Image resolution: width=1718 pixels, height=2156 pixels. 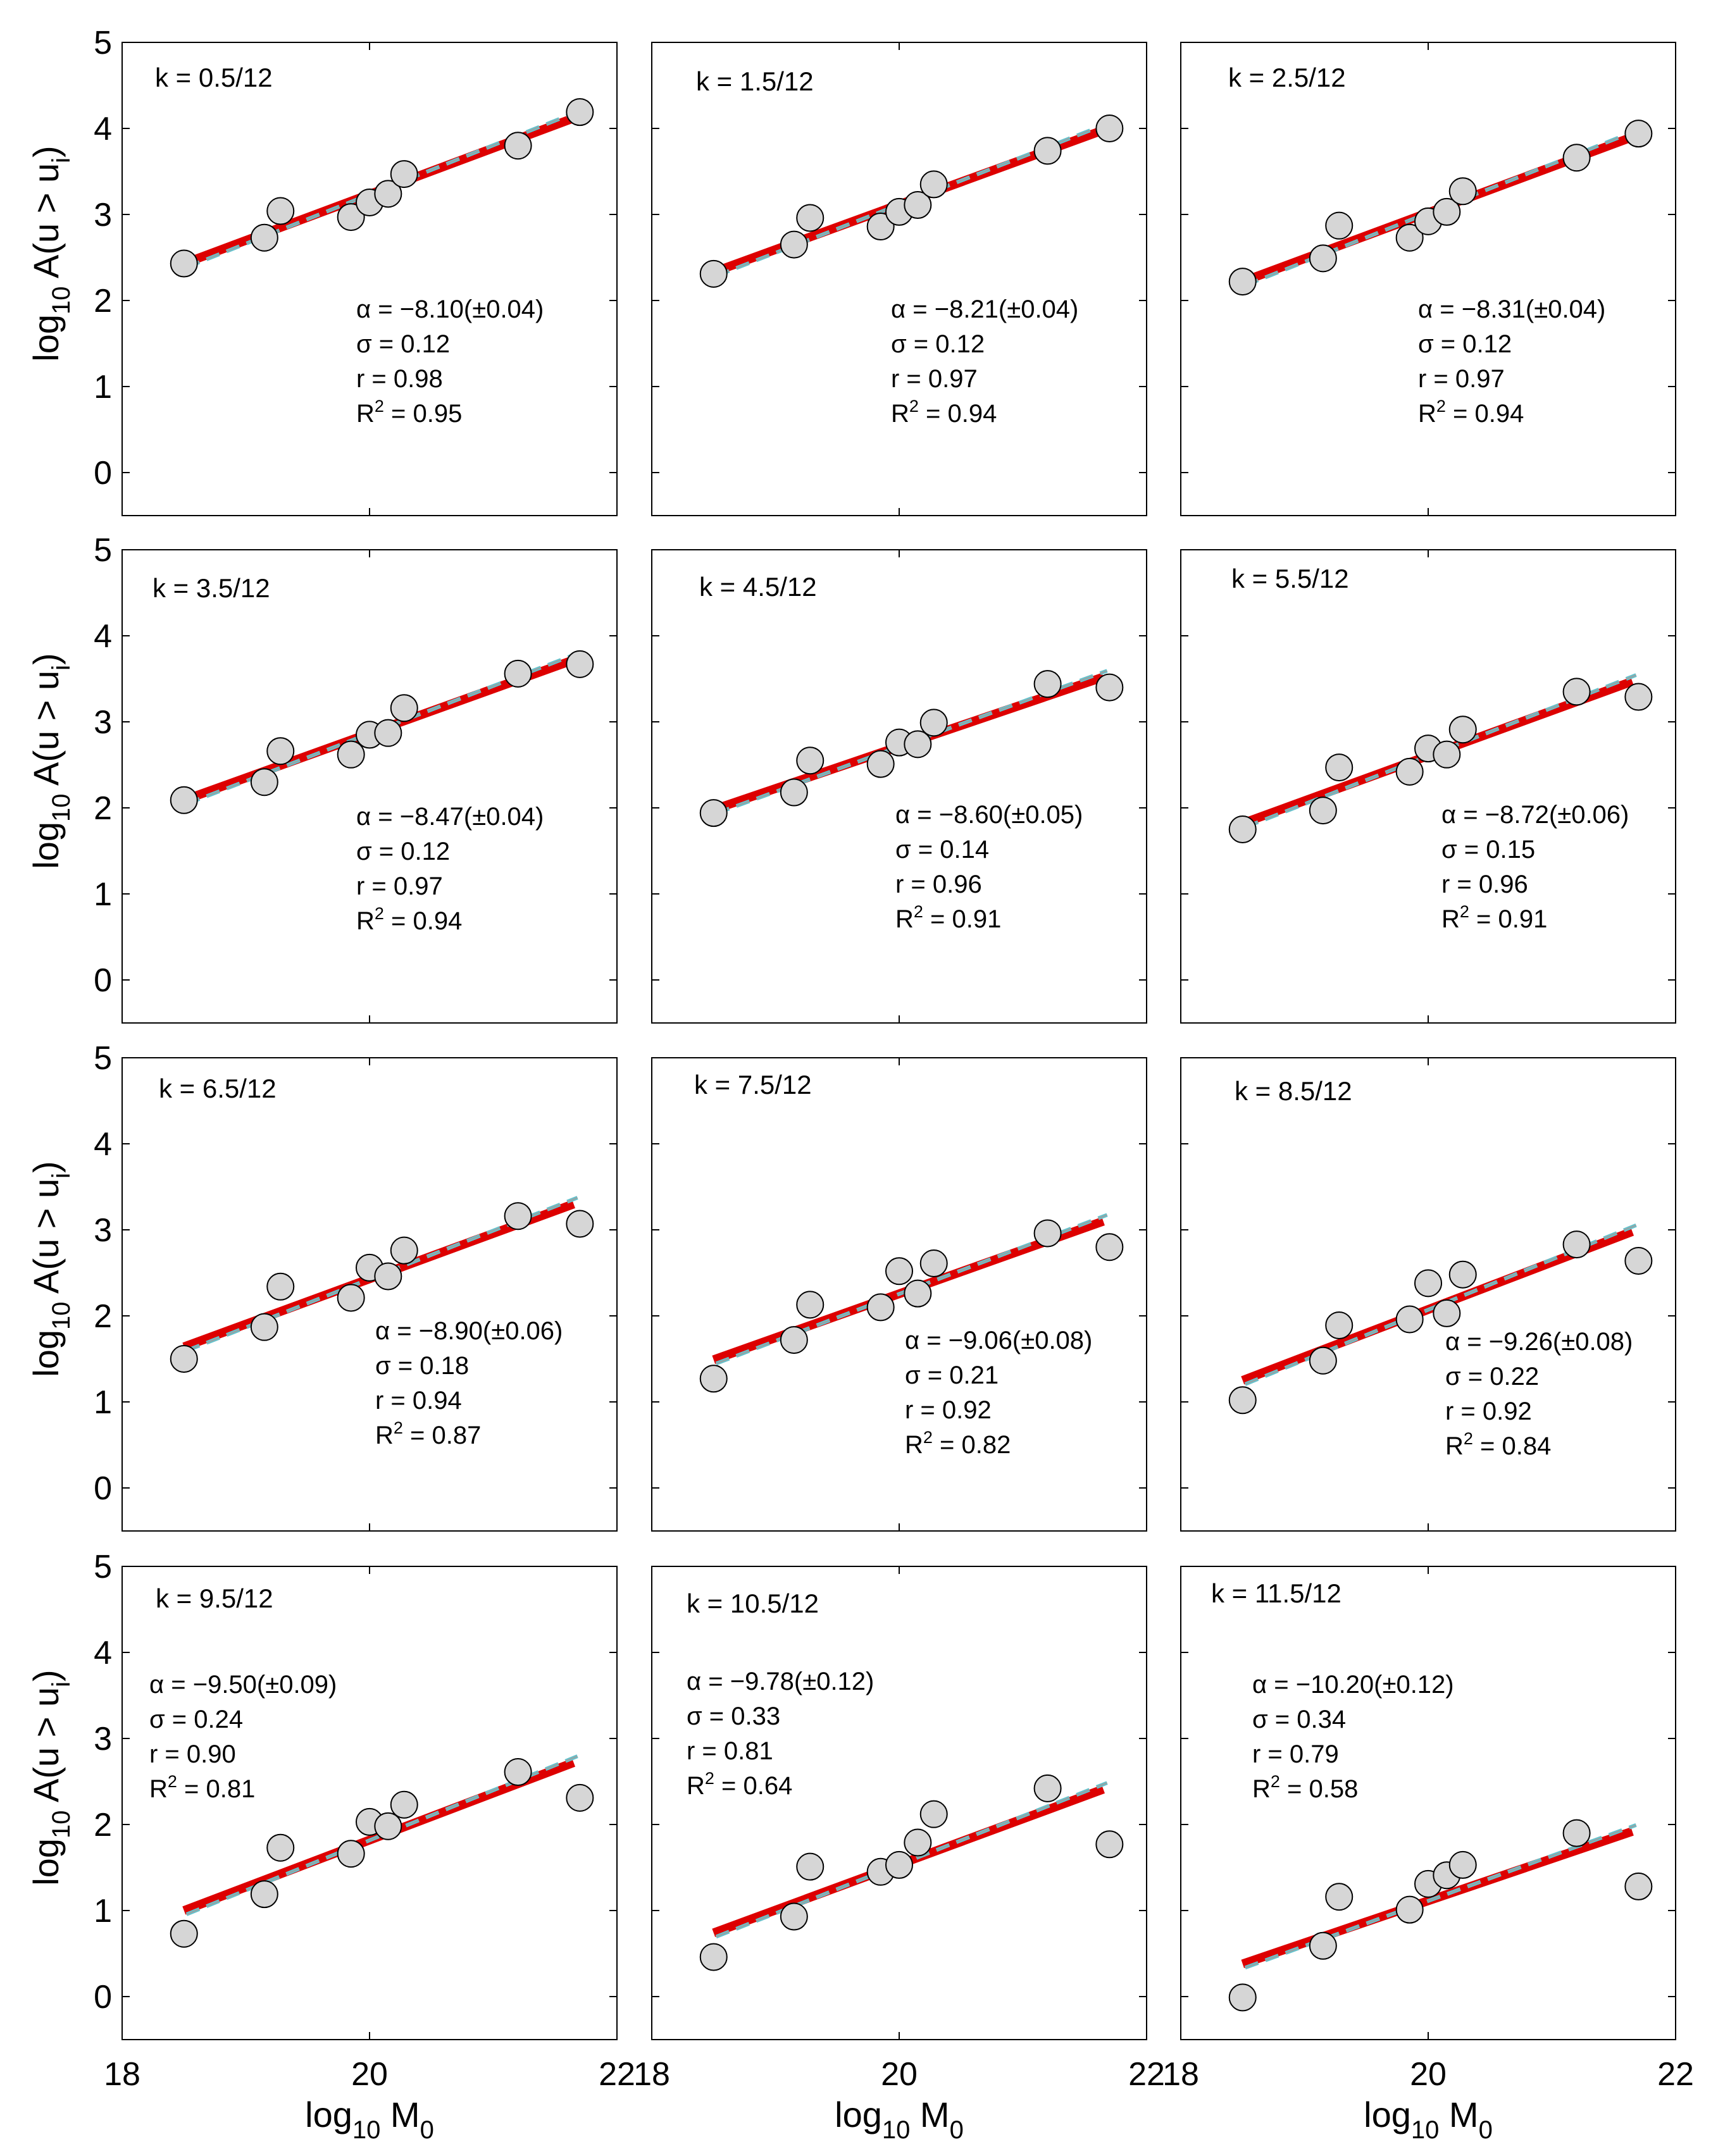 I want to click on panel-k-label: k = 11.5/12, so click(x=1276, y=1593).